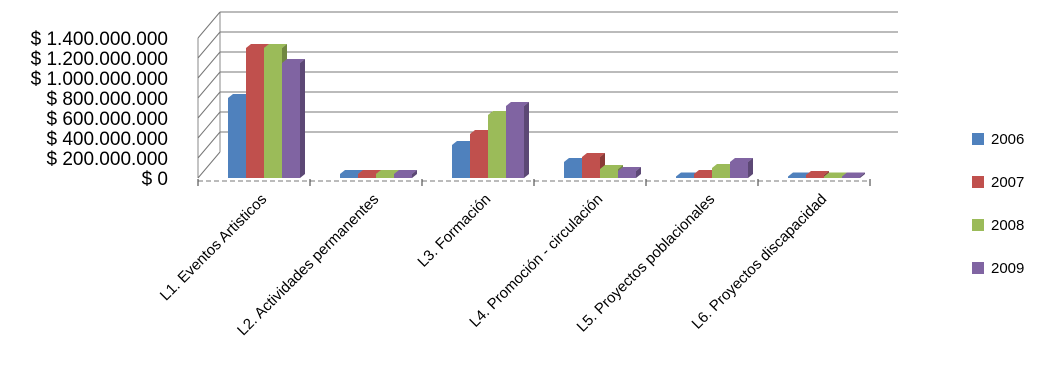 The height and width of the screenshot is (392, 1038). What do you see at coordinates (454, 231) in the screenshot?
I see `category-label: L3. Formación` at bounding box center [454, 231].